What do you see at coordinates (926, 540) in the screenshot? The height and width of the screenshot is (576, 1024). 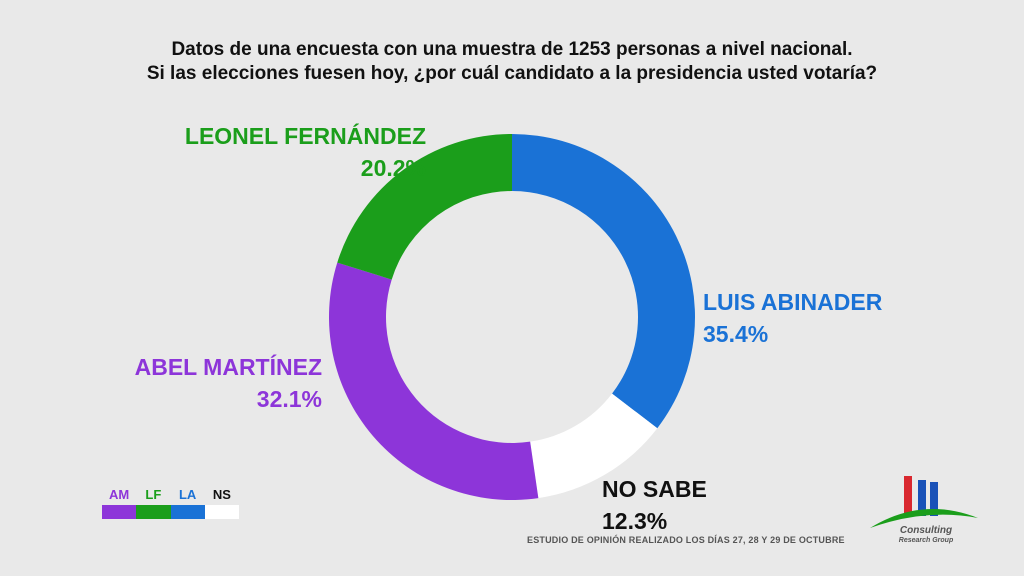 I see `logo-subtitle: Research Group` at bounding box center [926, 540].